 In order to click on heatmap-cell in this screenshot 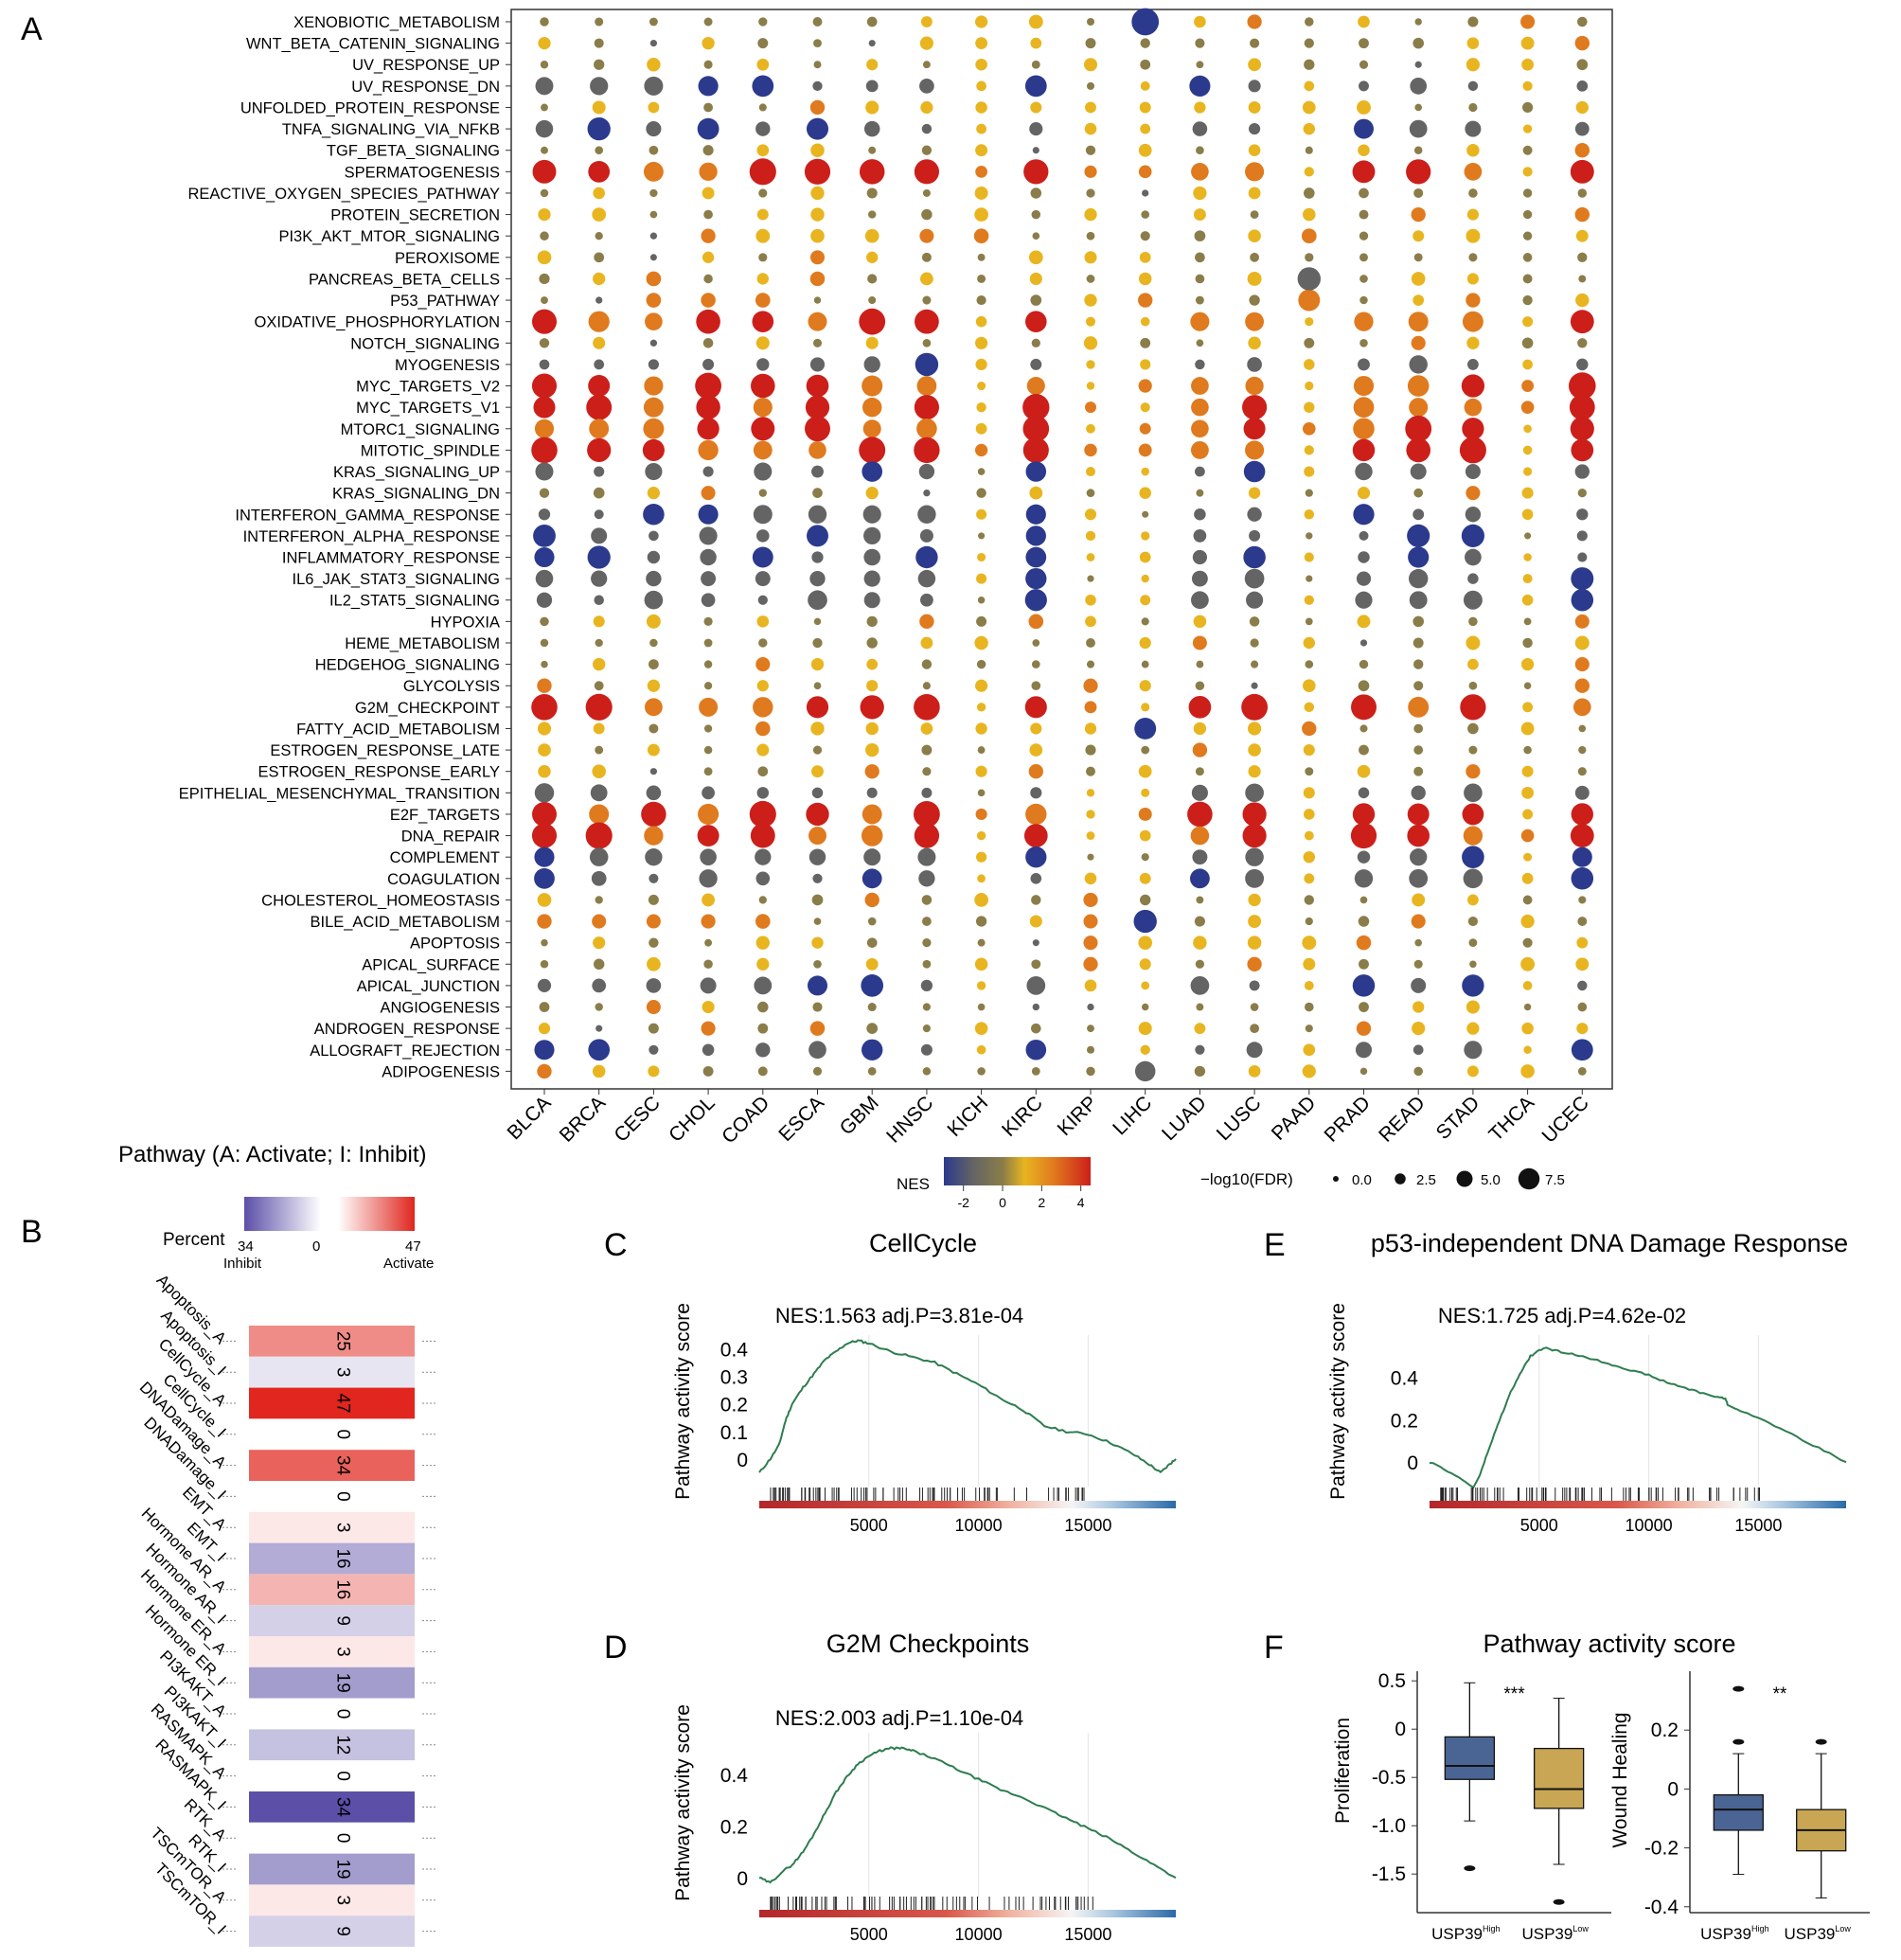, I will do `click(332, 1558)`.